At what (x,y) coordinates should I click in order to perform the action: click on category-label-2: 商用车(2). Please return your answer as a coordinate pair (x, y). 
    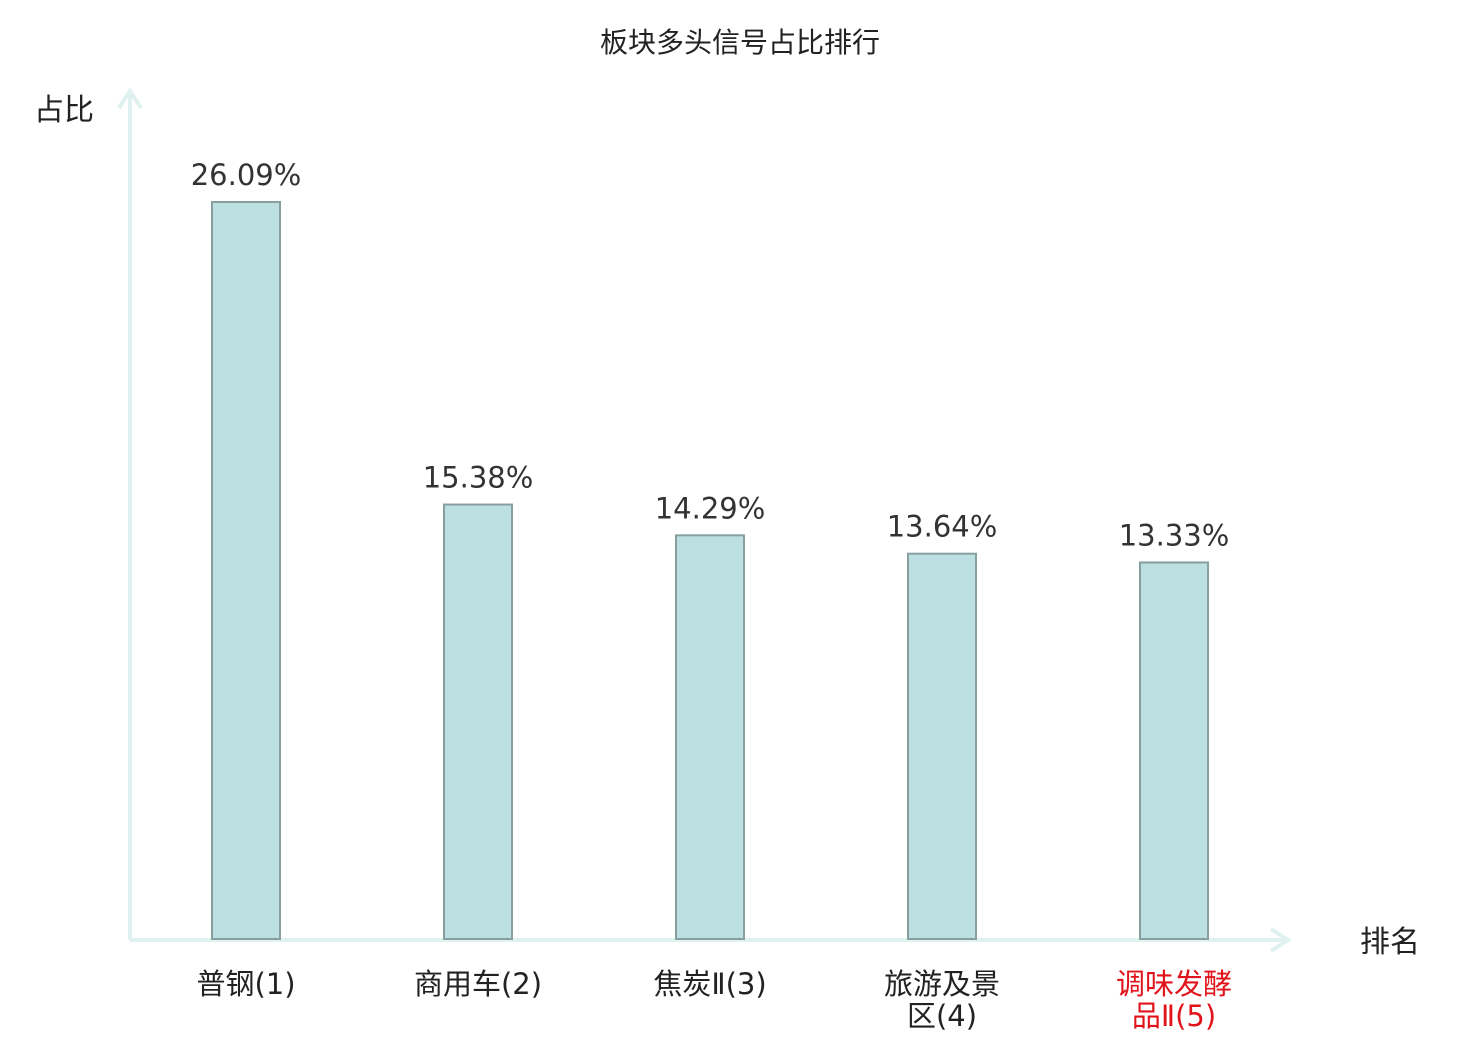
    Looking at the image, I should click on (478, 984).